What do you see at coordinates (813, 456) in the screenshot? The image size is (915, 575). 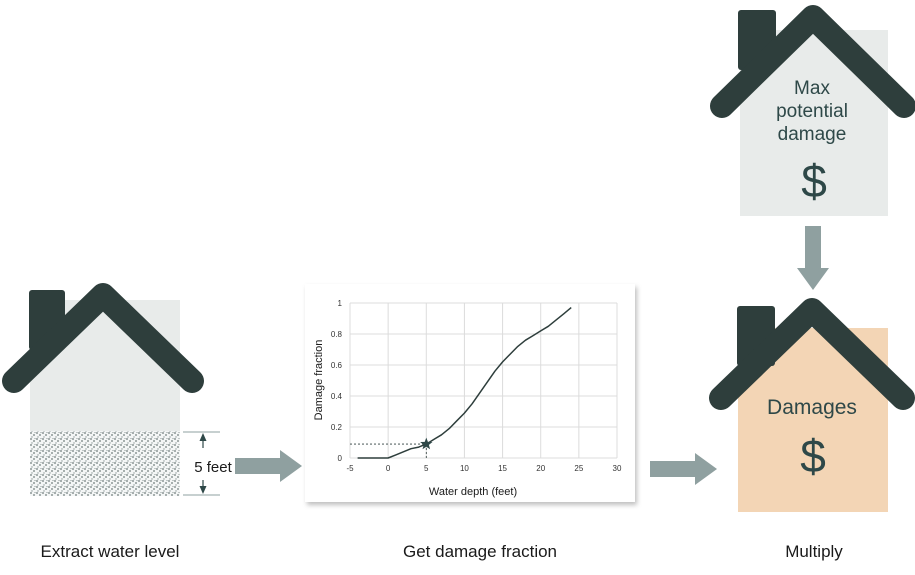 I see `damages-dollar-icon: $` at bounding box center [813, 456].